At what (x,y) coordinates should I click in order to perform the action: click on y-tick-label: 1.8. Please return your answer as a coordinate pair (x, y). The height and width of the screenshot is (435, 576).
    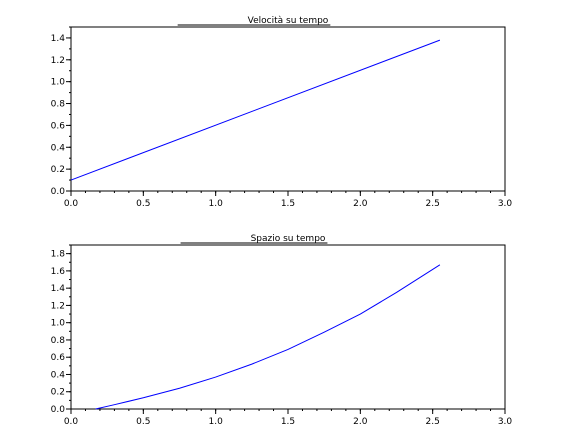
    Looking at the image, I should click on (58, 255).